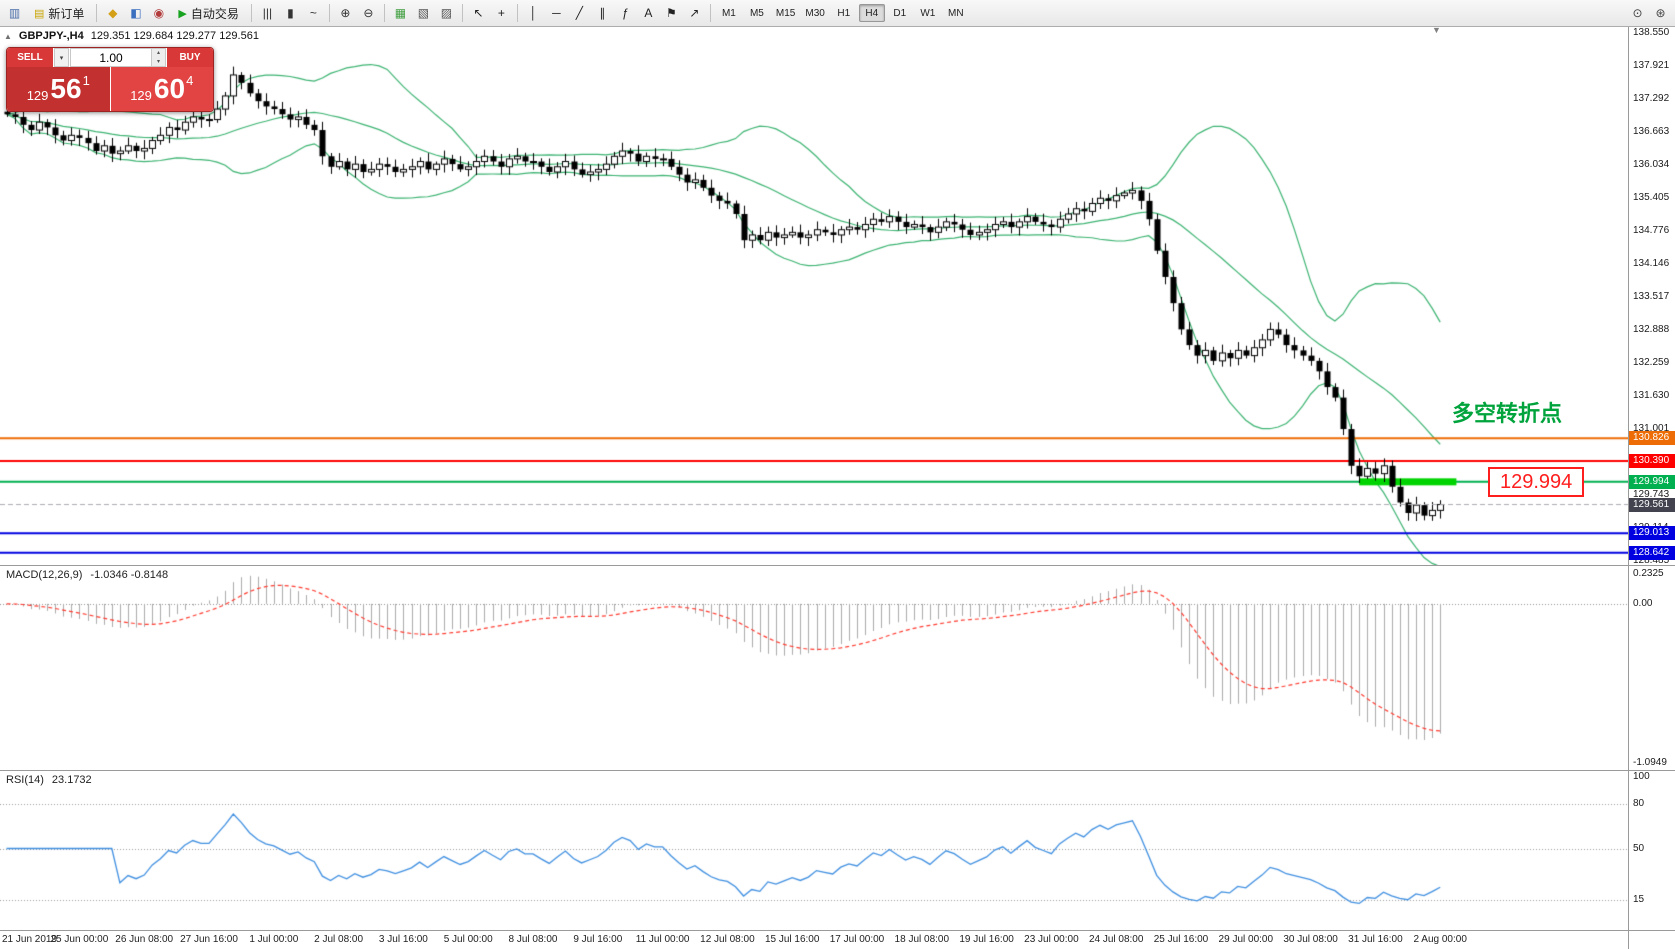  What do you see at coordinates (694, 13) in the screenshot?
I see `arrows-tool-button: ↗` at bounding box center [694, 13].